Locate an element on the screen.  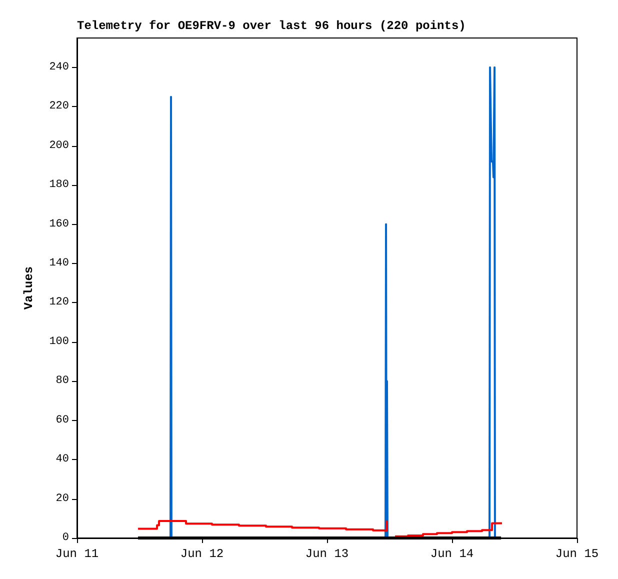
y-tick-label: 60 is located at coordinates (62, 420).